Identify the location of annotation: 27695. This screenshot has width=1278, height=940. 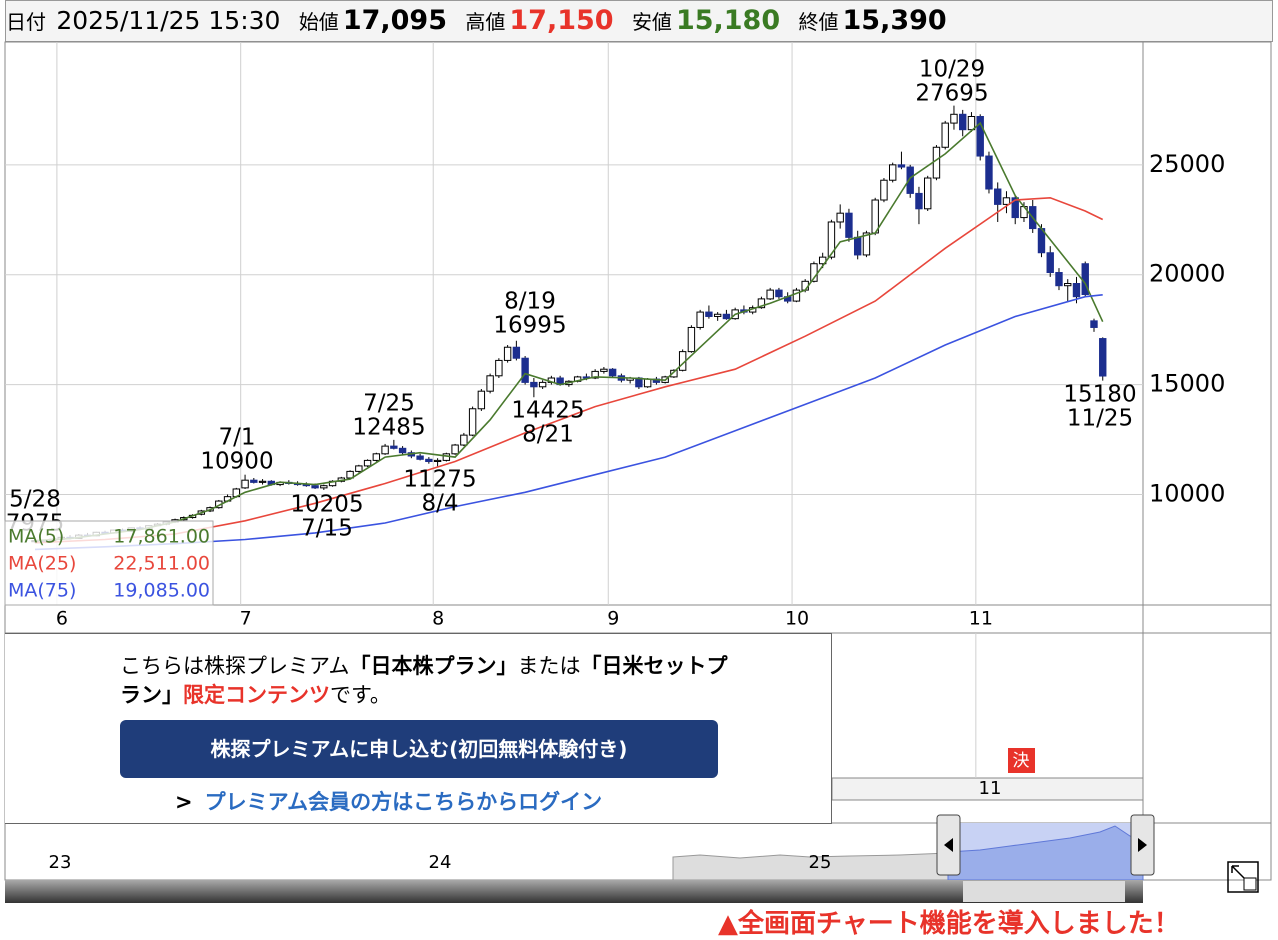
(951, 94).